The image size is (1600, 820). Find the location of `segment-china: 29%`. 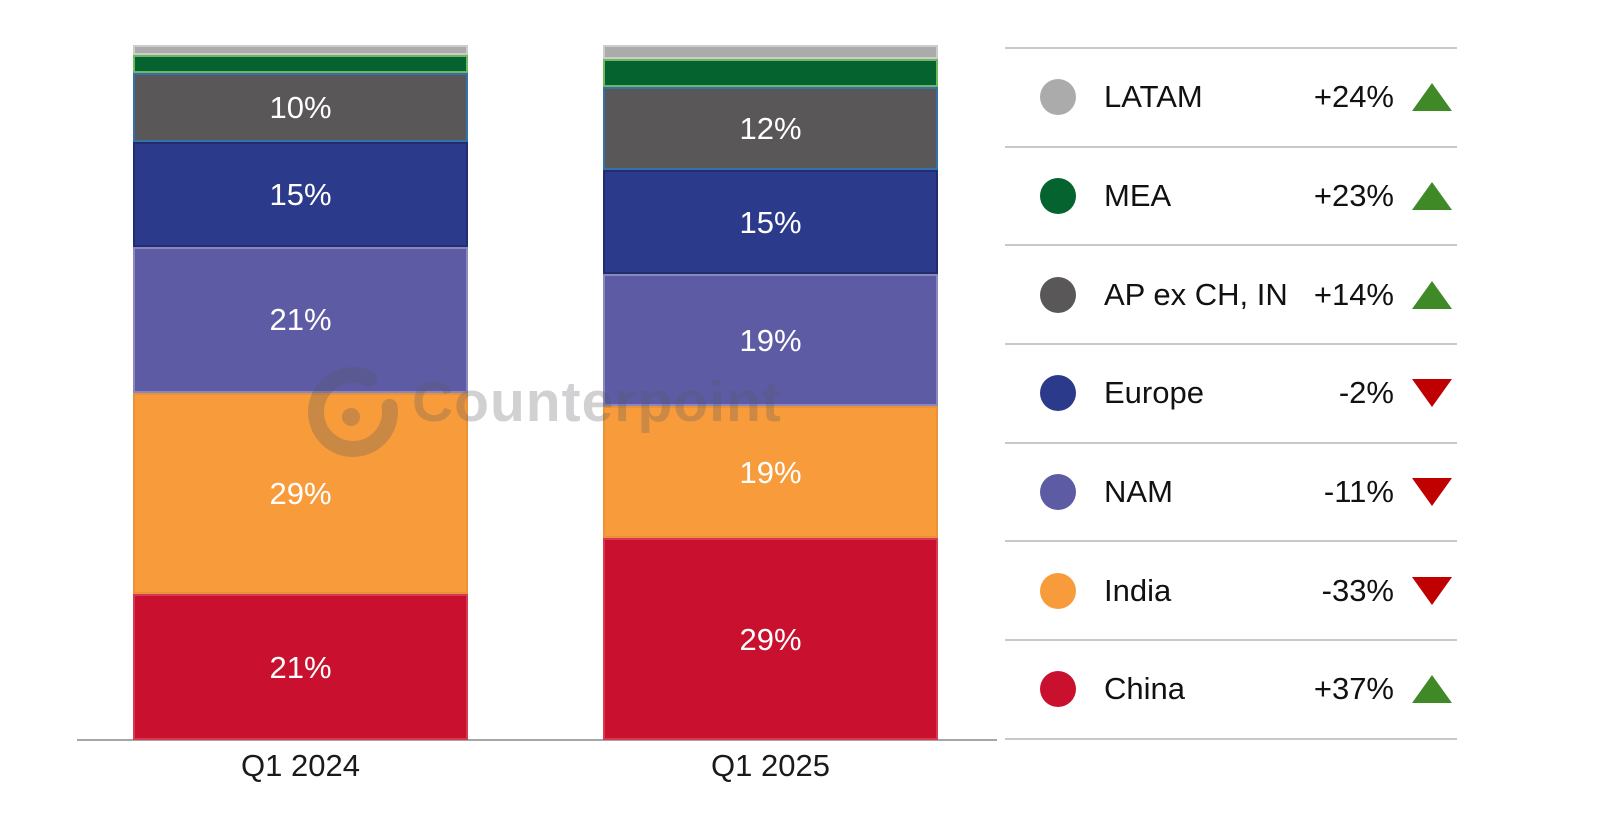

segment-china: 29% is located at coordinates (770, 639).